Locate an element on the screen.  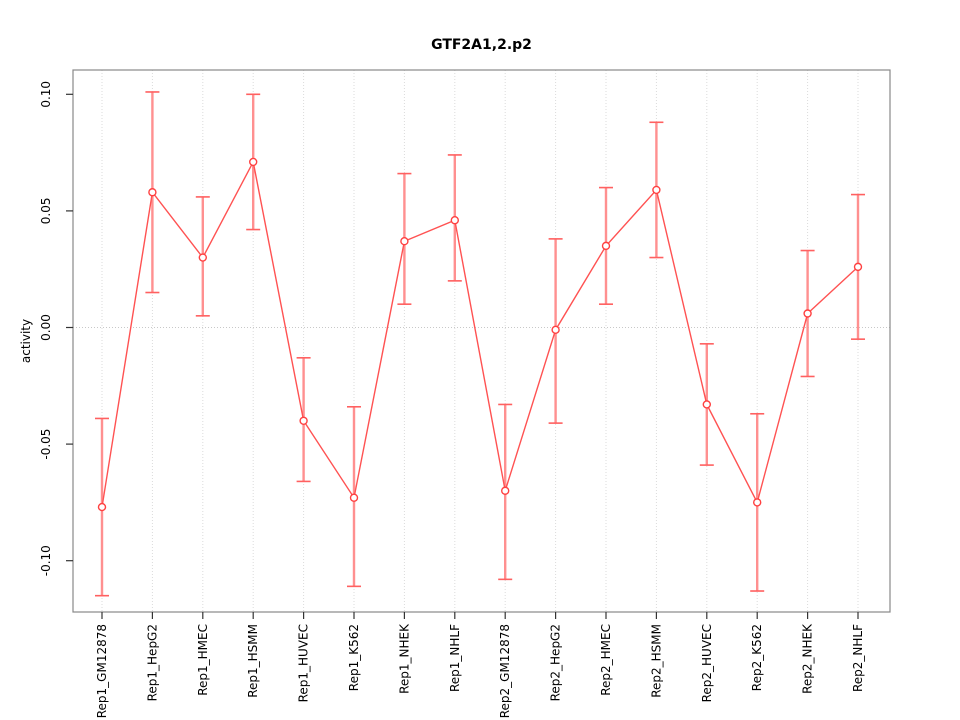
y-tick-label: 0.10 is located at coordinates (46, 94).